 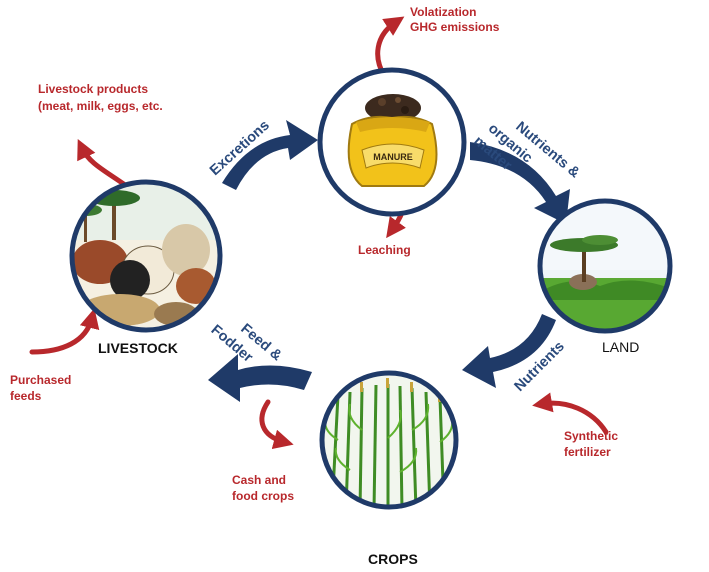 What do you see at coordinates (620, 347) in the screenshot?
I see `land-label: LAND` at bounding box center [620, 347].